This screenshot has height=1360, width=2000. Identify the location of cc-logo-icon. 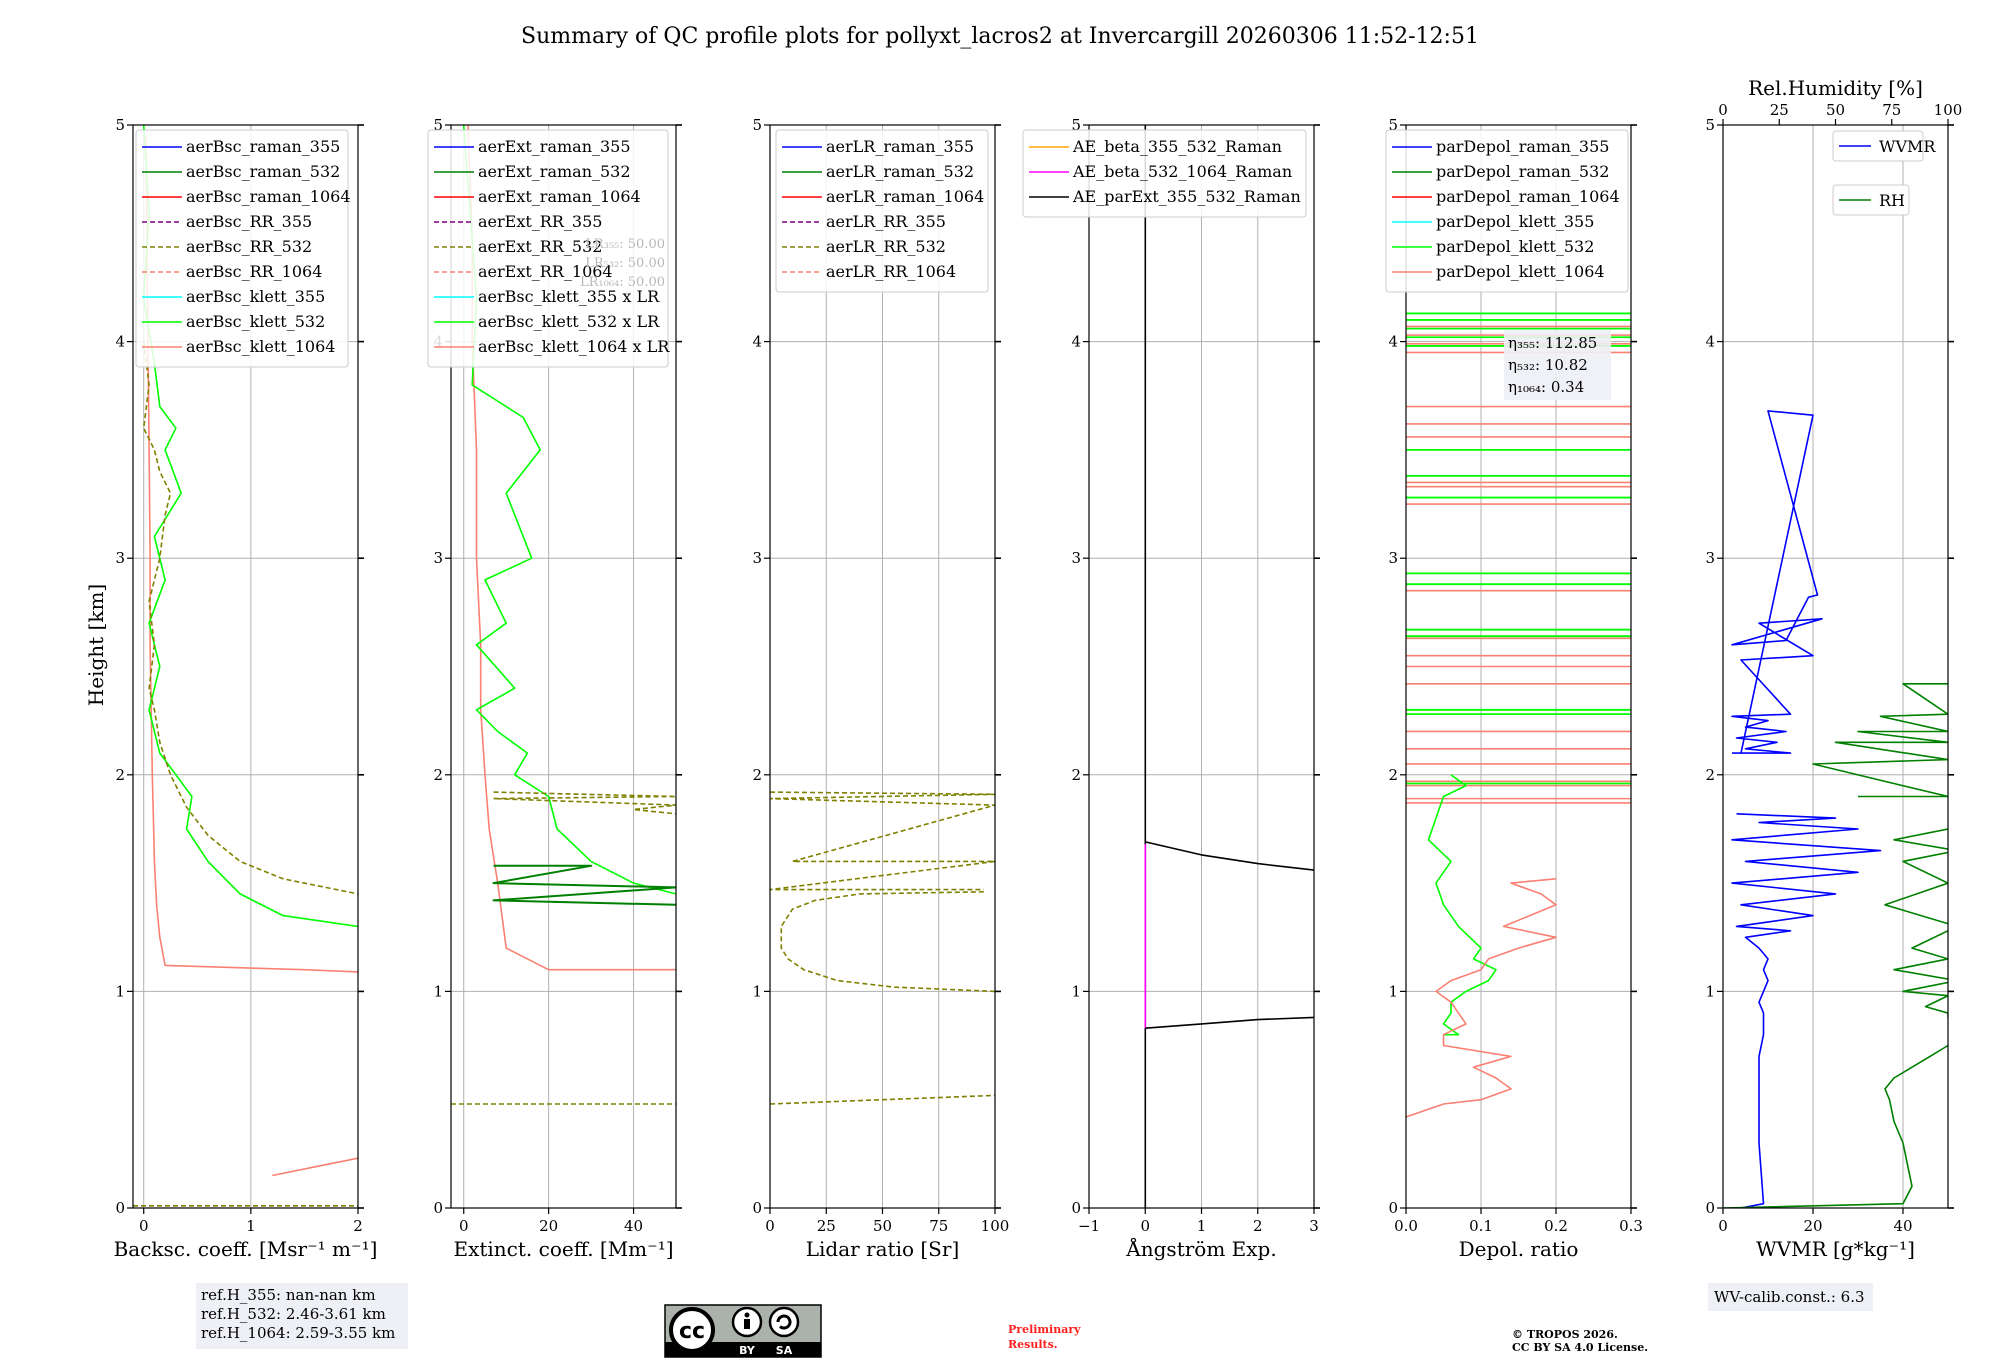
(692, 1330).